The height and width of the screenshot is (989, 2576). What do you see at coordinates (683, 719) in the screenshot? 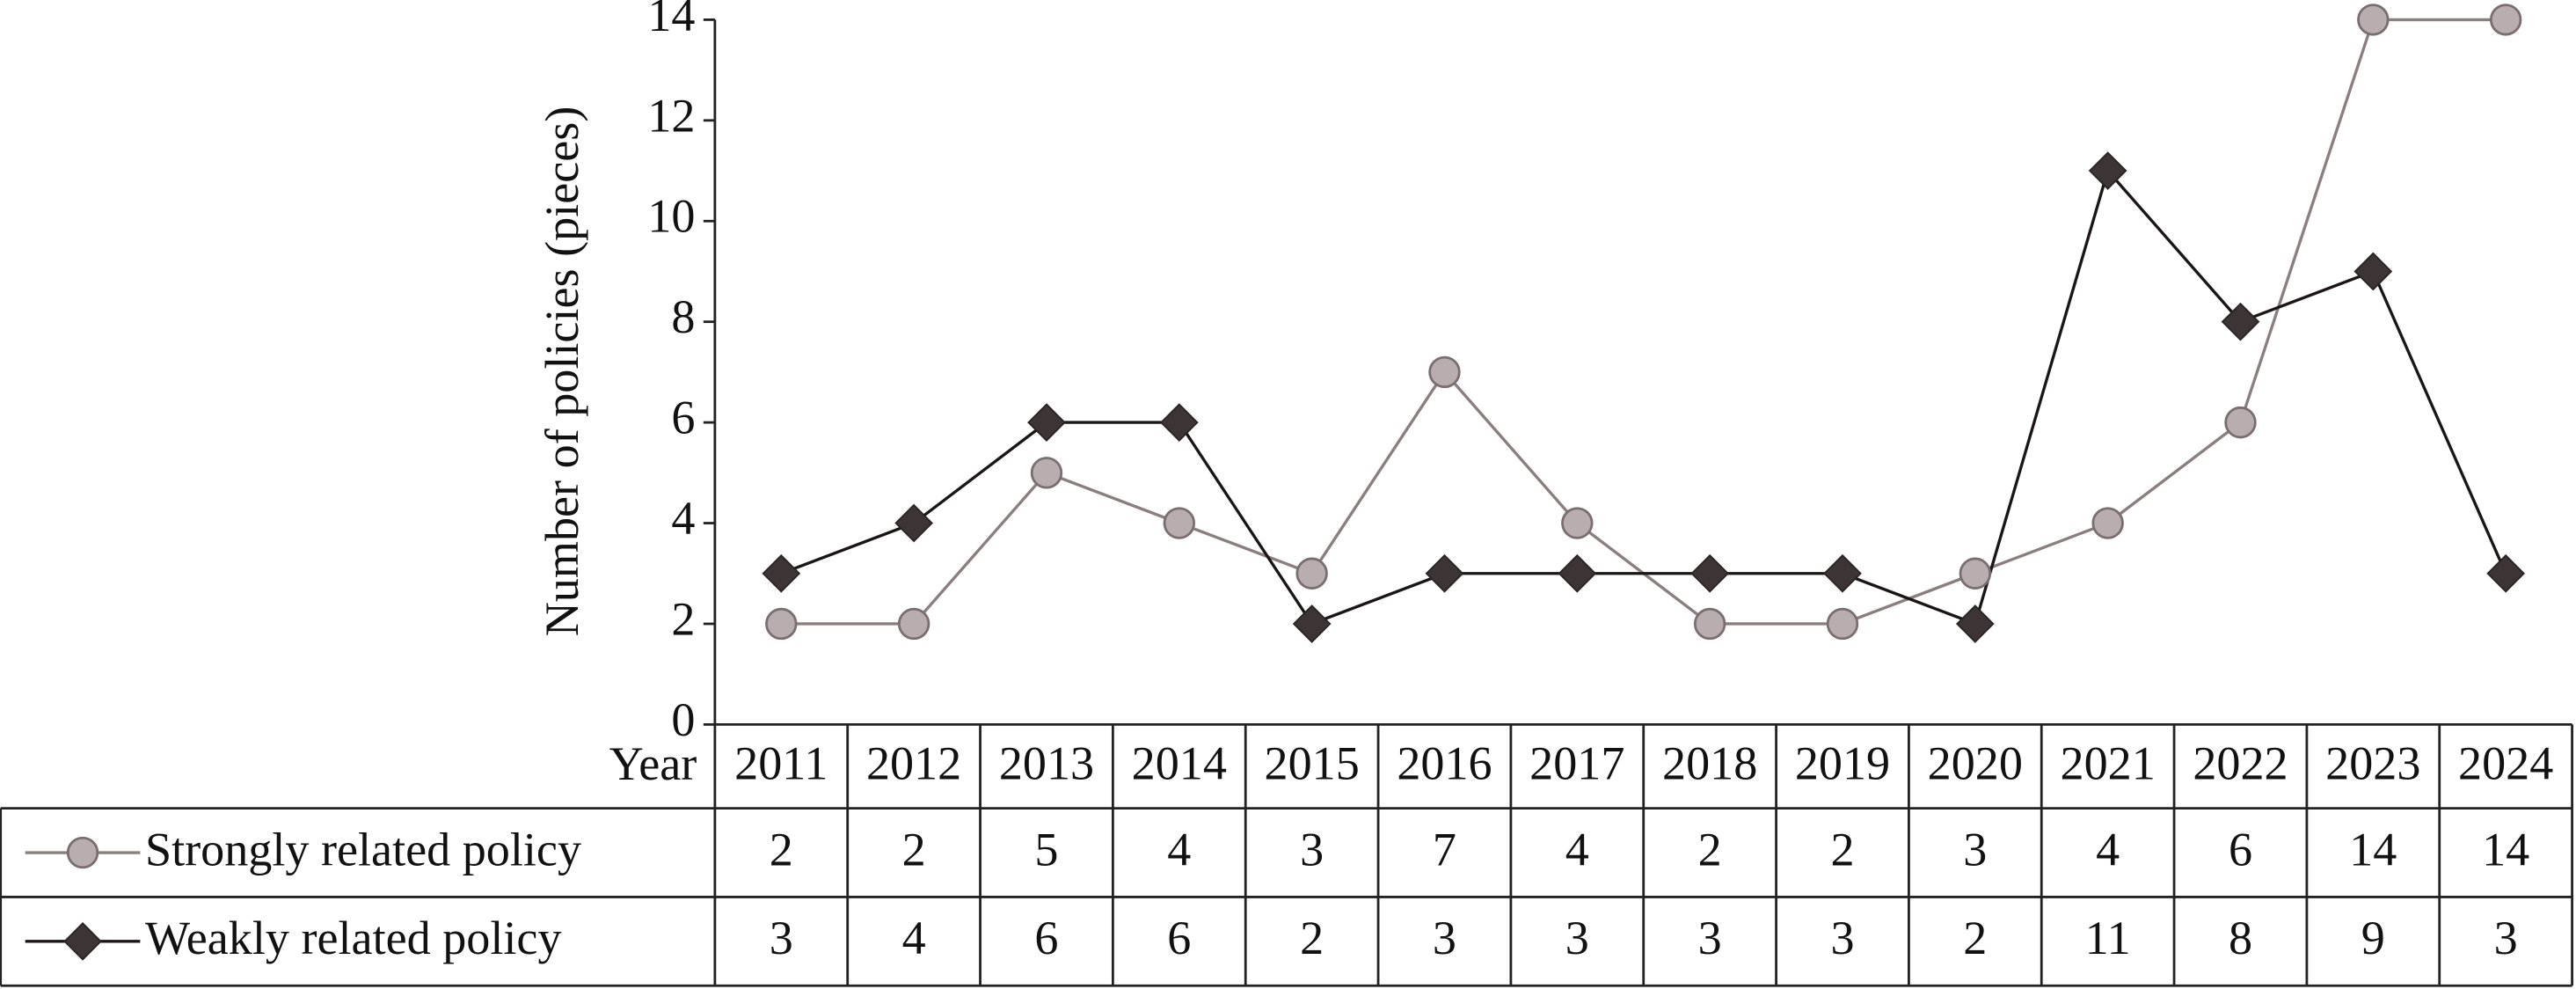
I see `y-tick-label: 0` at bounding box center [683, 719].